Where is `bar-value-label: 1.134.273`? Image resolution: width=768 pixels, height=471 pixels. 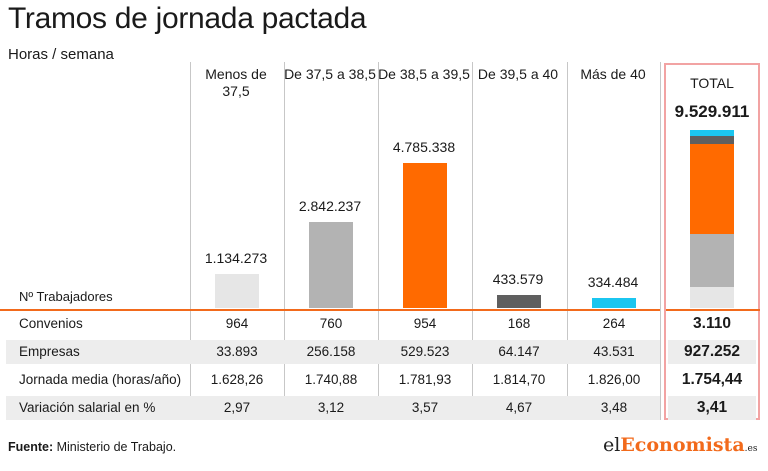 bar-value-label: 1.134.273 is located at coordinates (236, 257).